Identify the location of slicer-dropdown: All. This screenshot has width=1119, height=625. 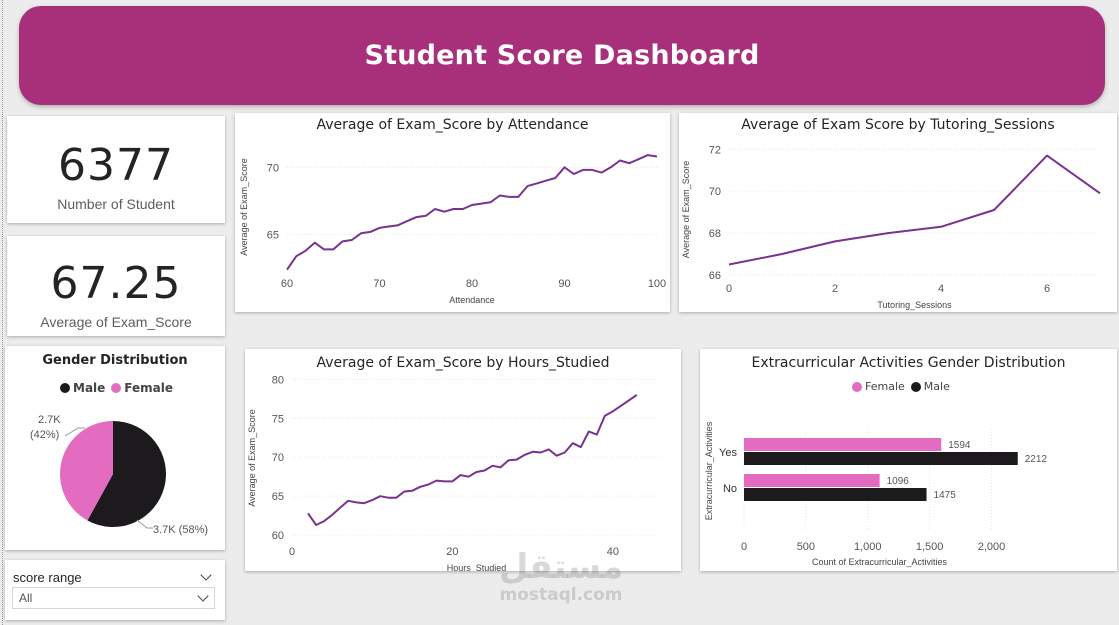
(113, 598).